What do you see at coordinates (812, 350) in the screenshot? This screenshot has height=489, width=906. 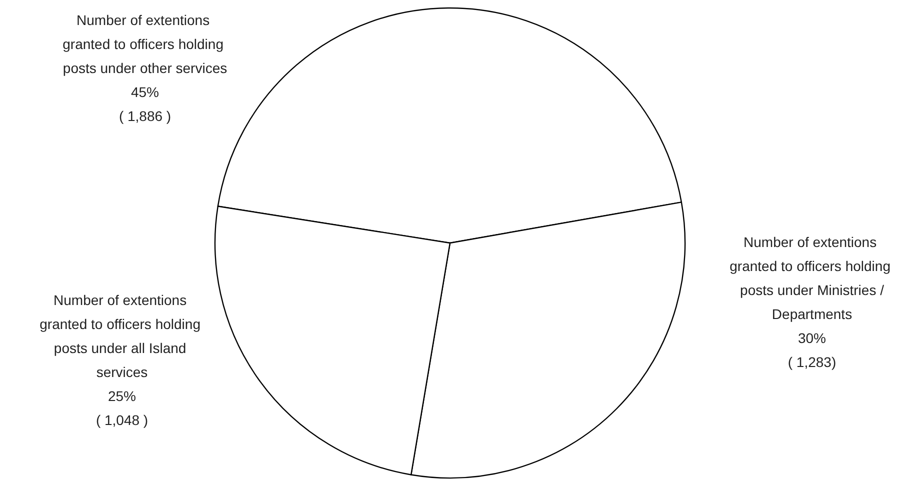 I see `data-label: 30% ( 1,283)` at bounding box center [812, 350].